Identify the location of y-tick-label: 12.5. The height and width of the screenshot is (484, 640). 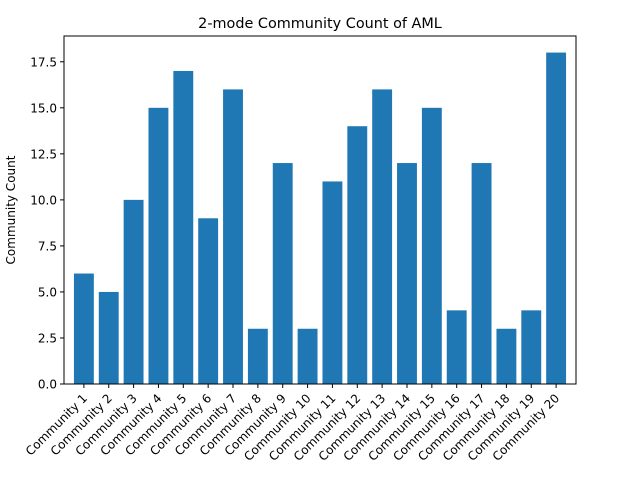
(43, 154).